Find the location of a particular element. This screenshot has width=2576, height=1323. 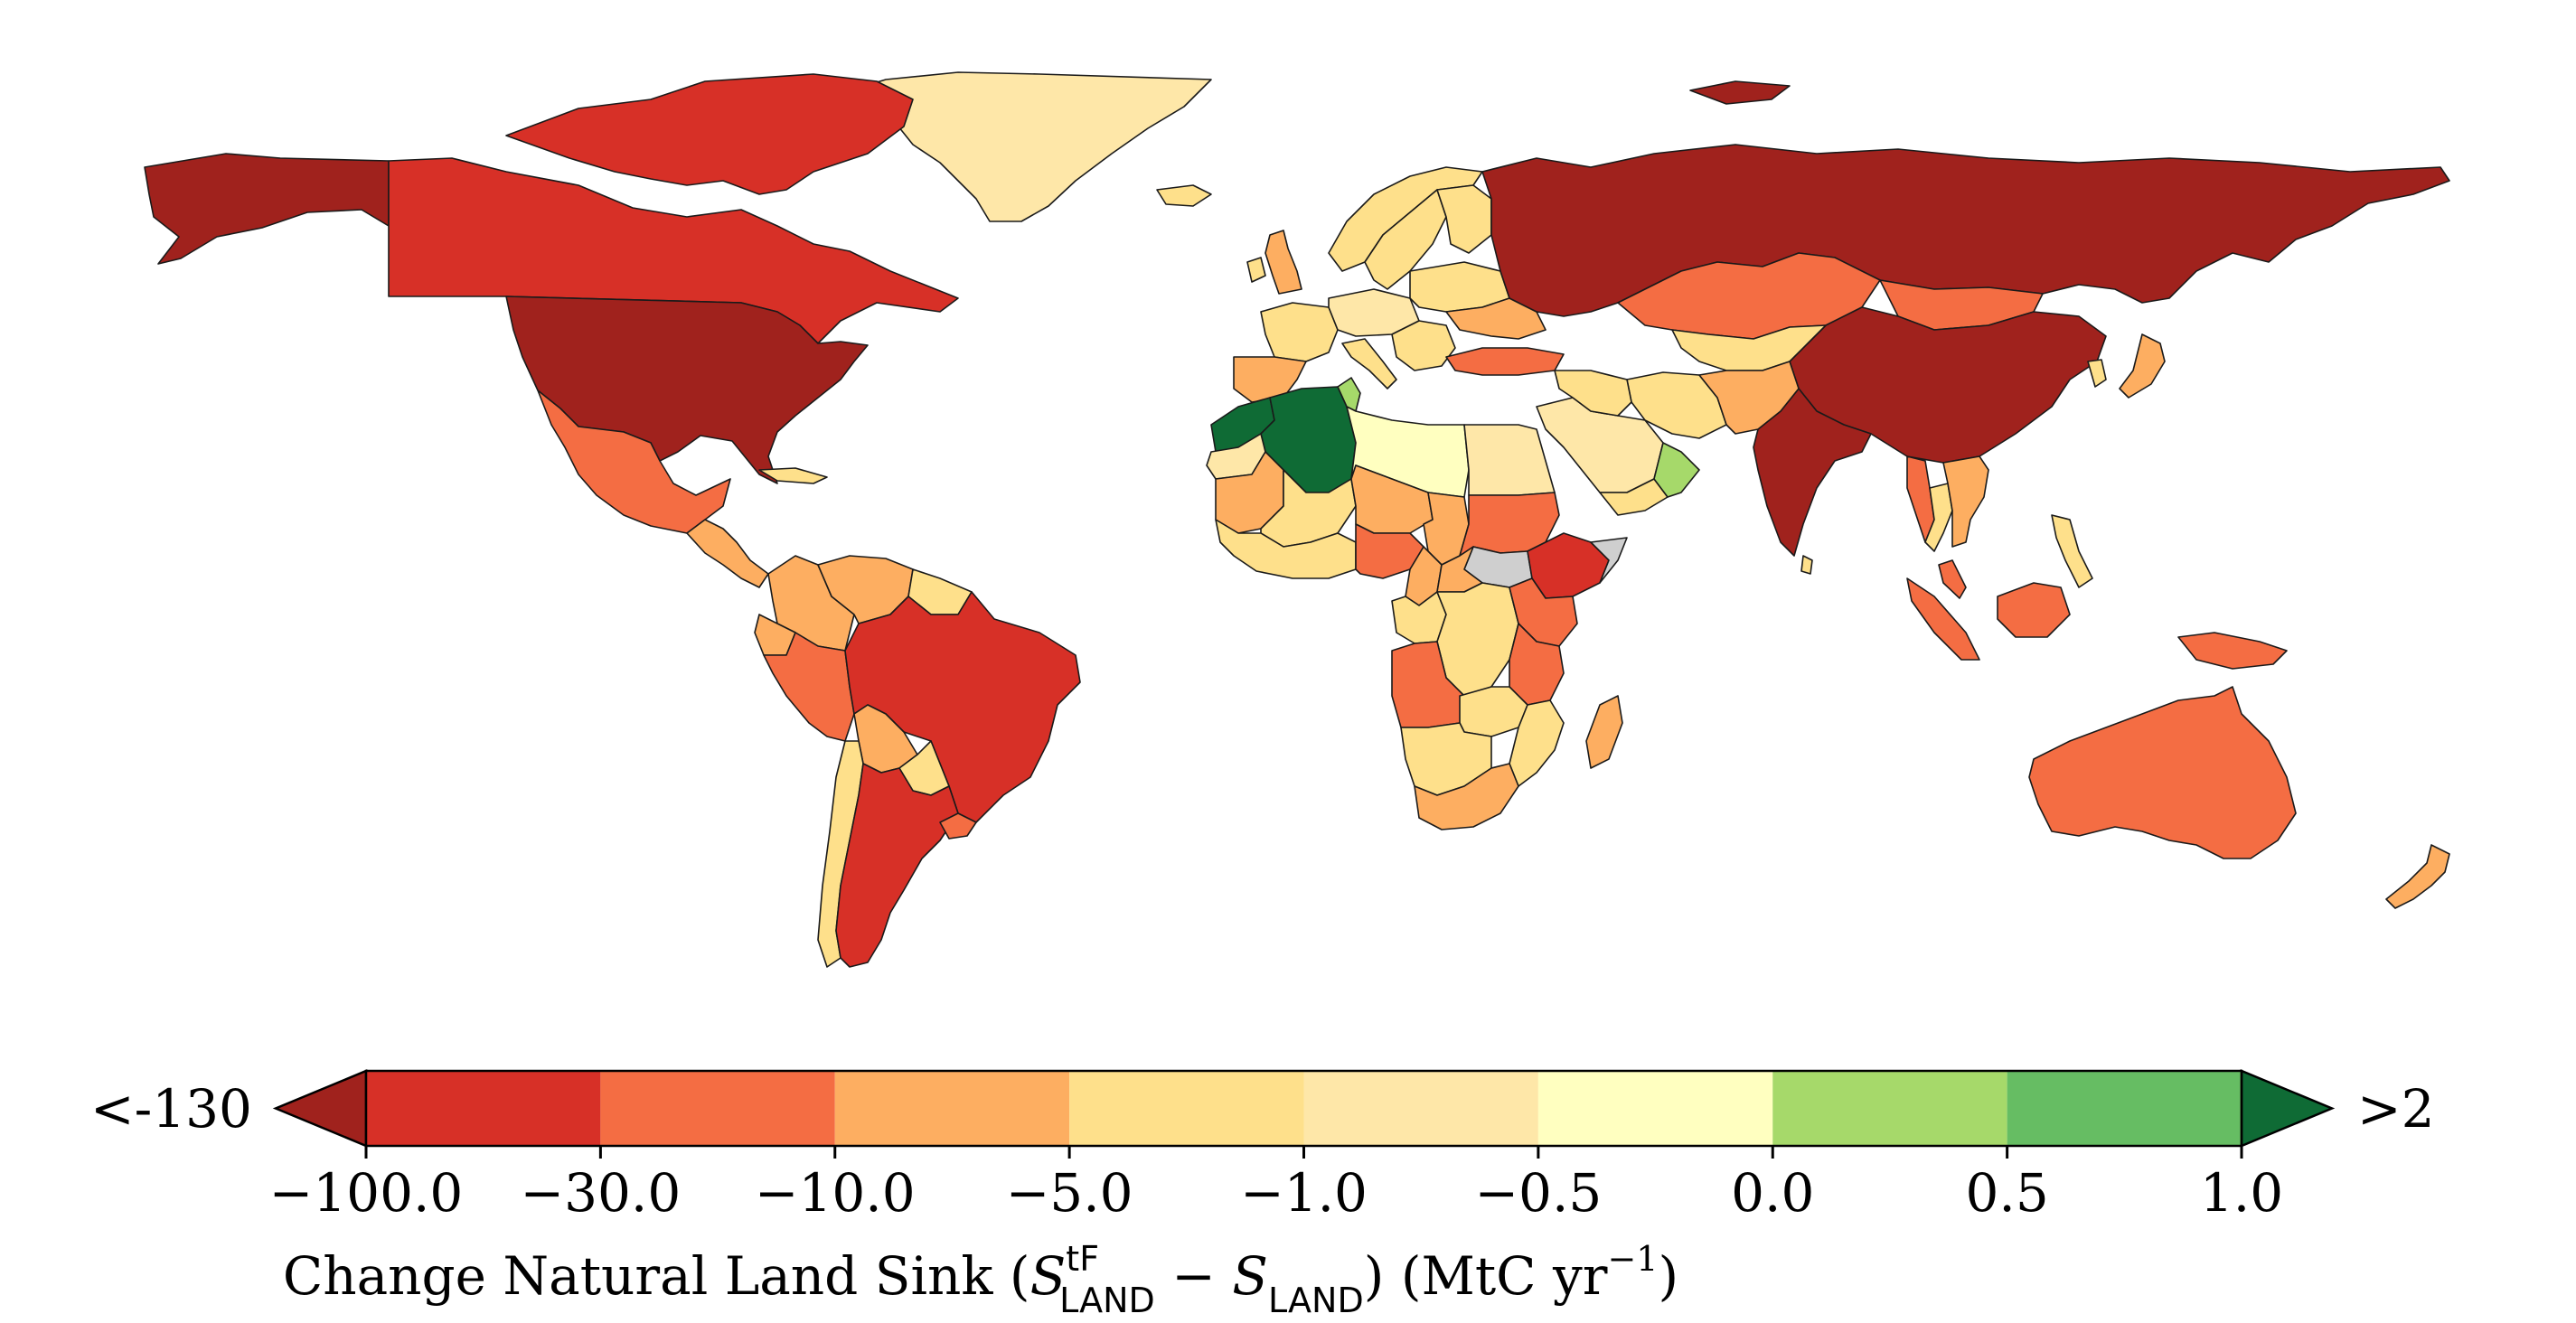

region-oman: Oman is located at coordinates (1676, 470).